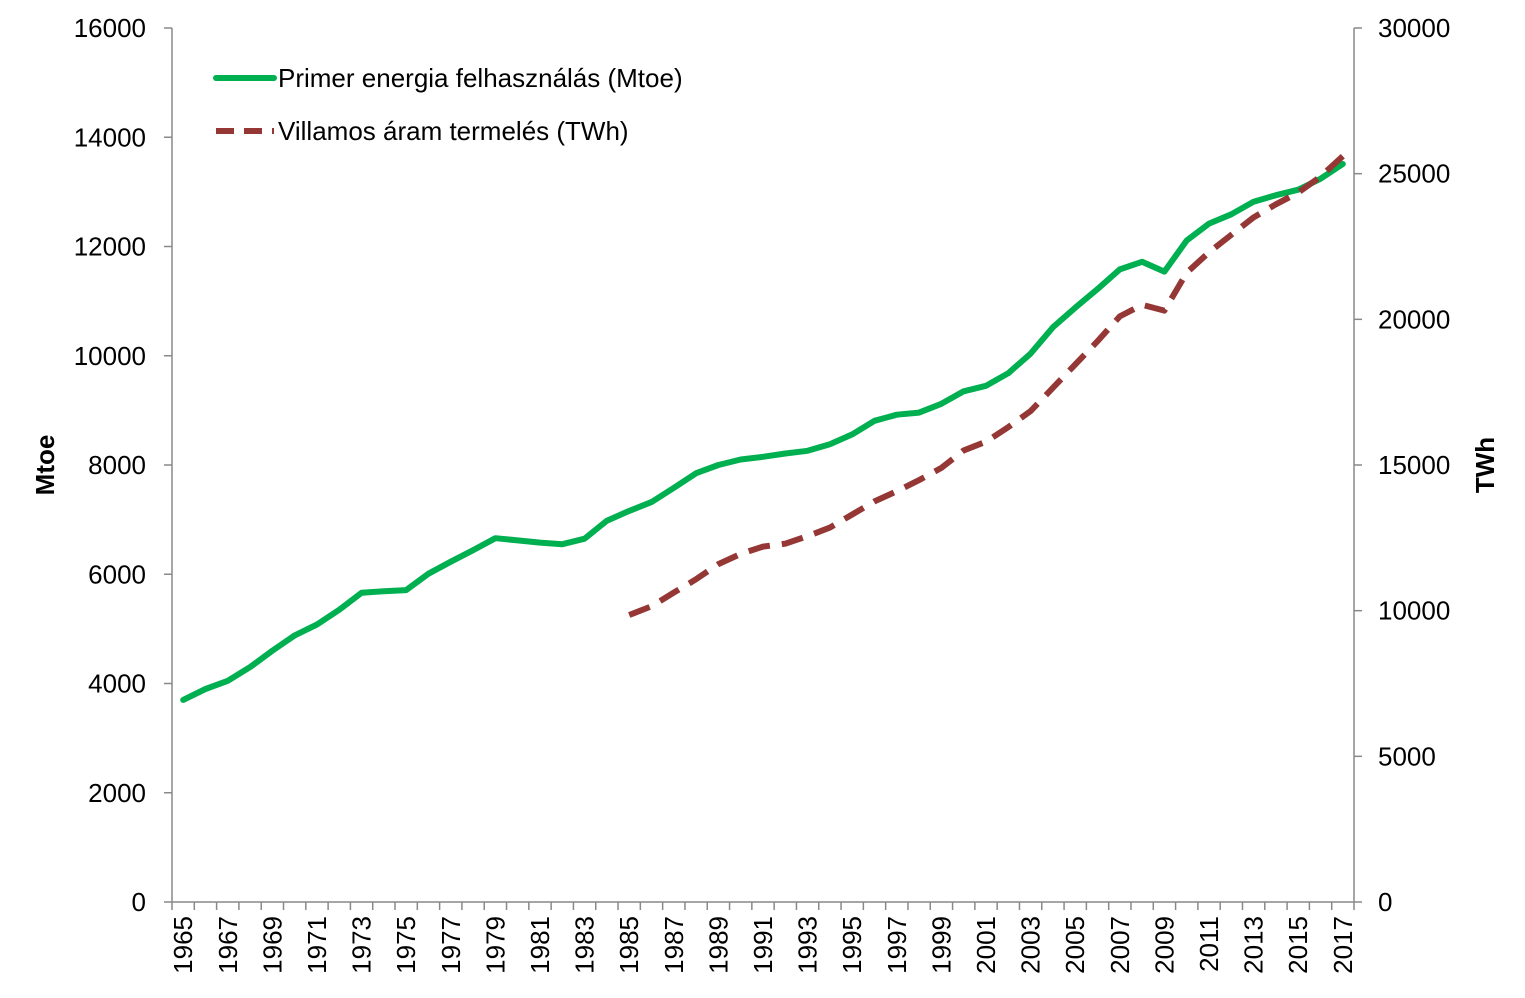 This screenshot has width=1525, height=998. Describe the element at coordinates (117, 574) in the screenshot. I see `left-tick-label: 6000` at that location.